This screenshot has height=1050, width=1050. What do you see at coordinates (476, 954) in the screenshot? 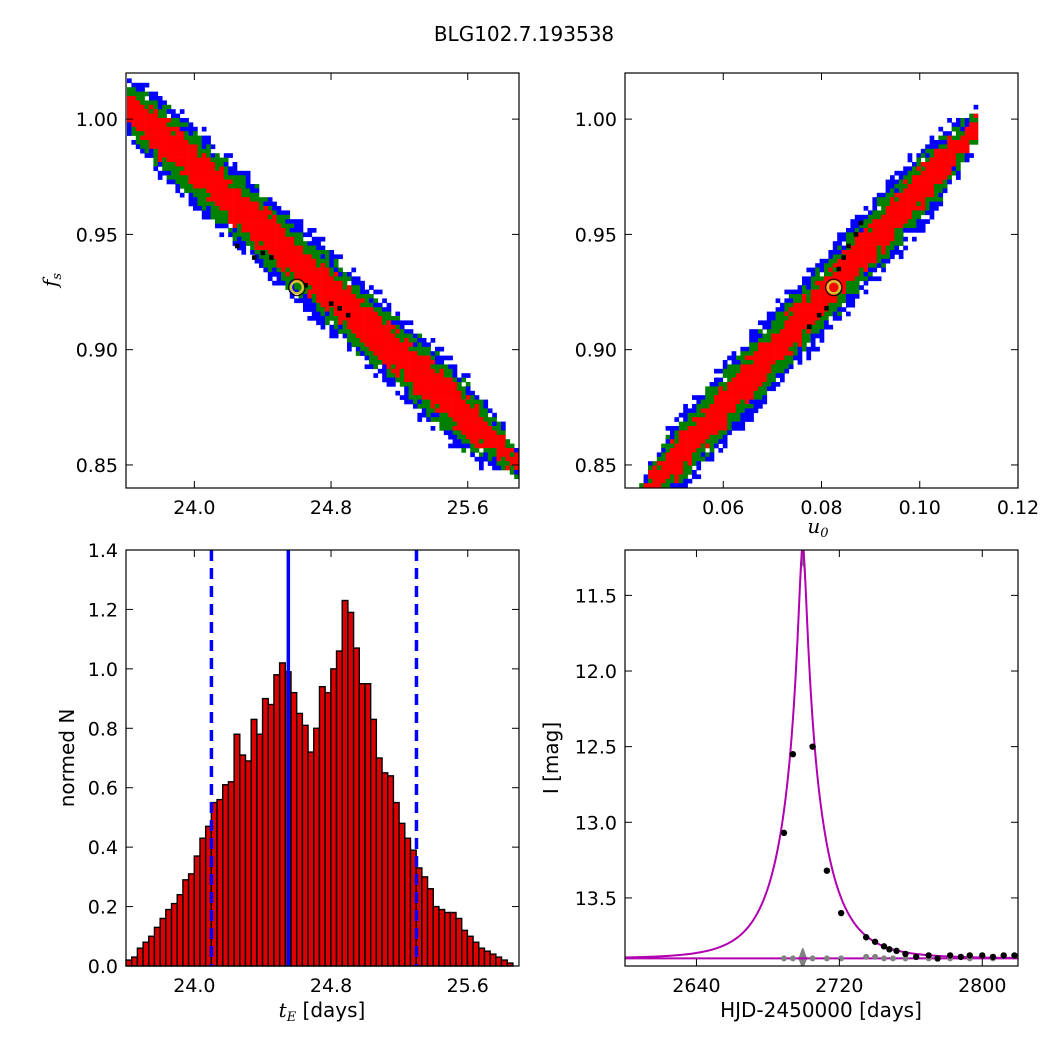
I see `histogram-bar` at bounding box center [476, 954].